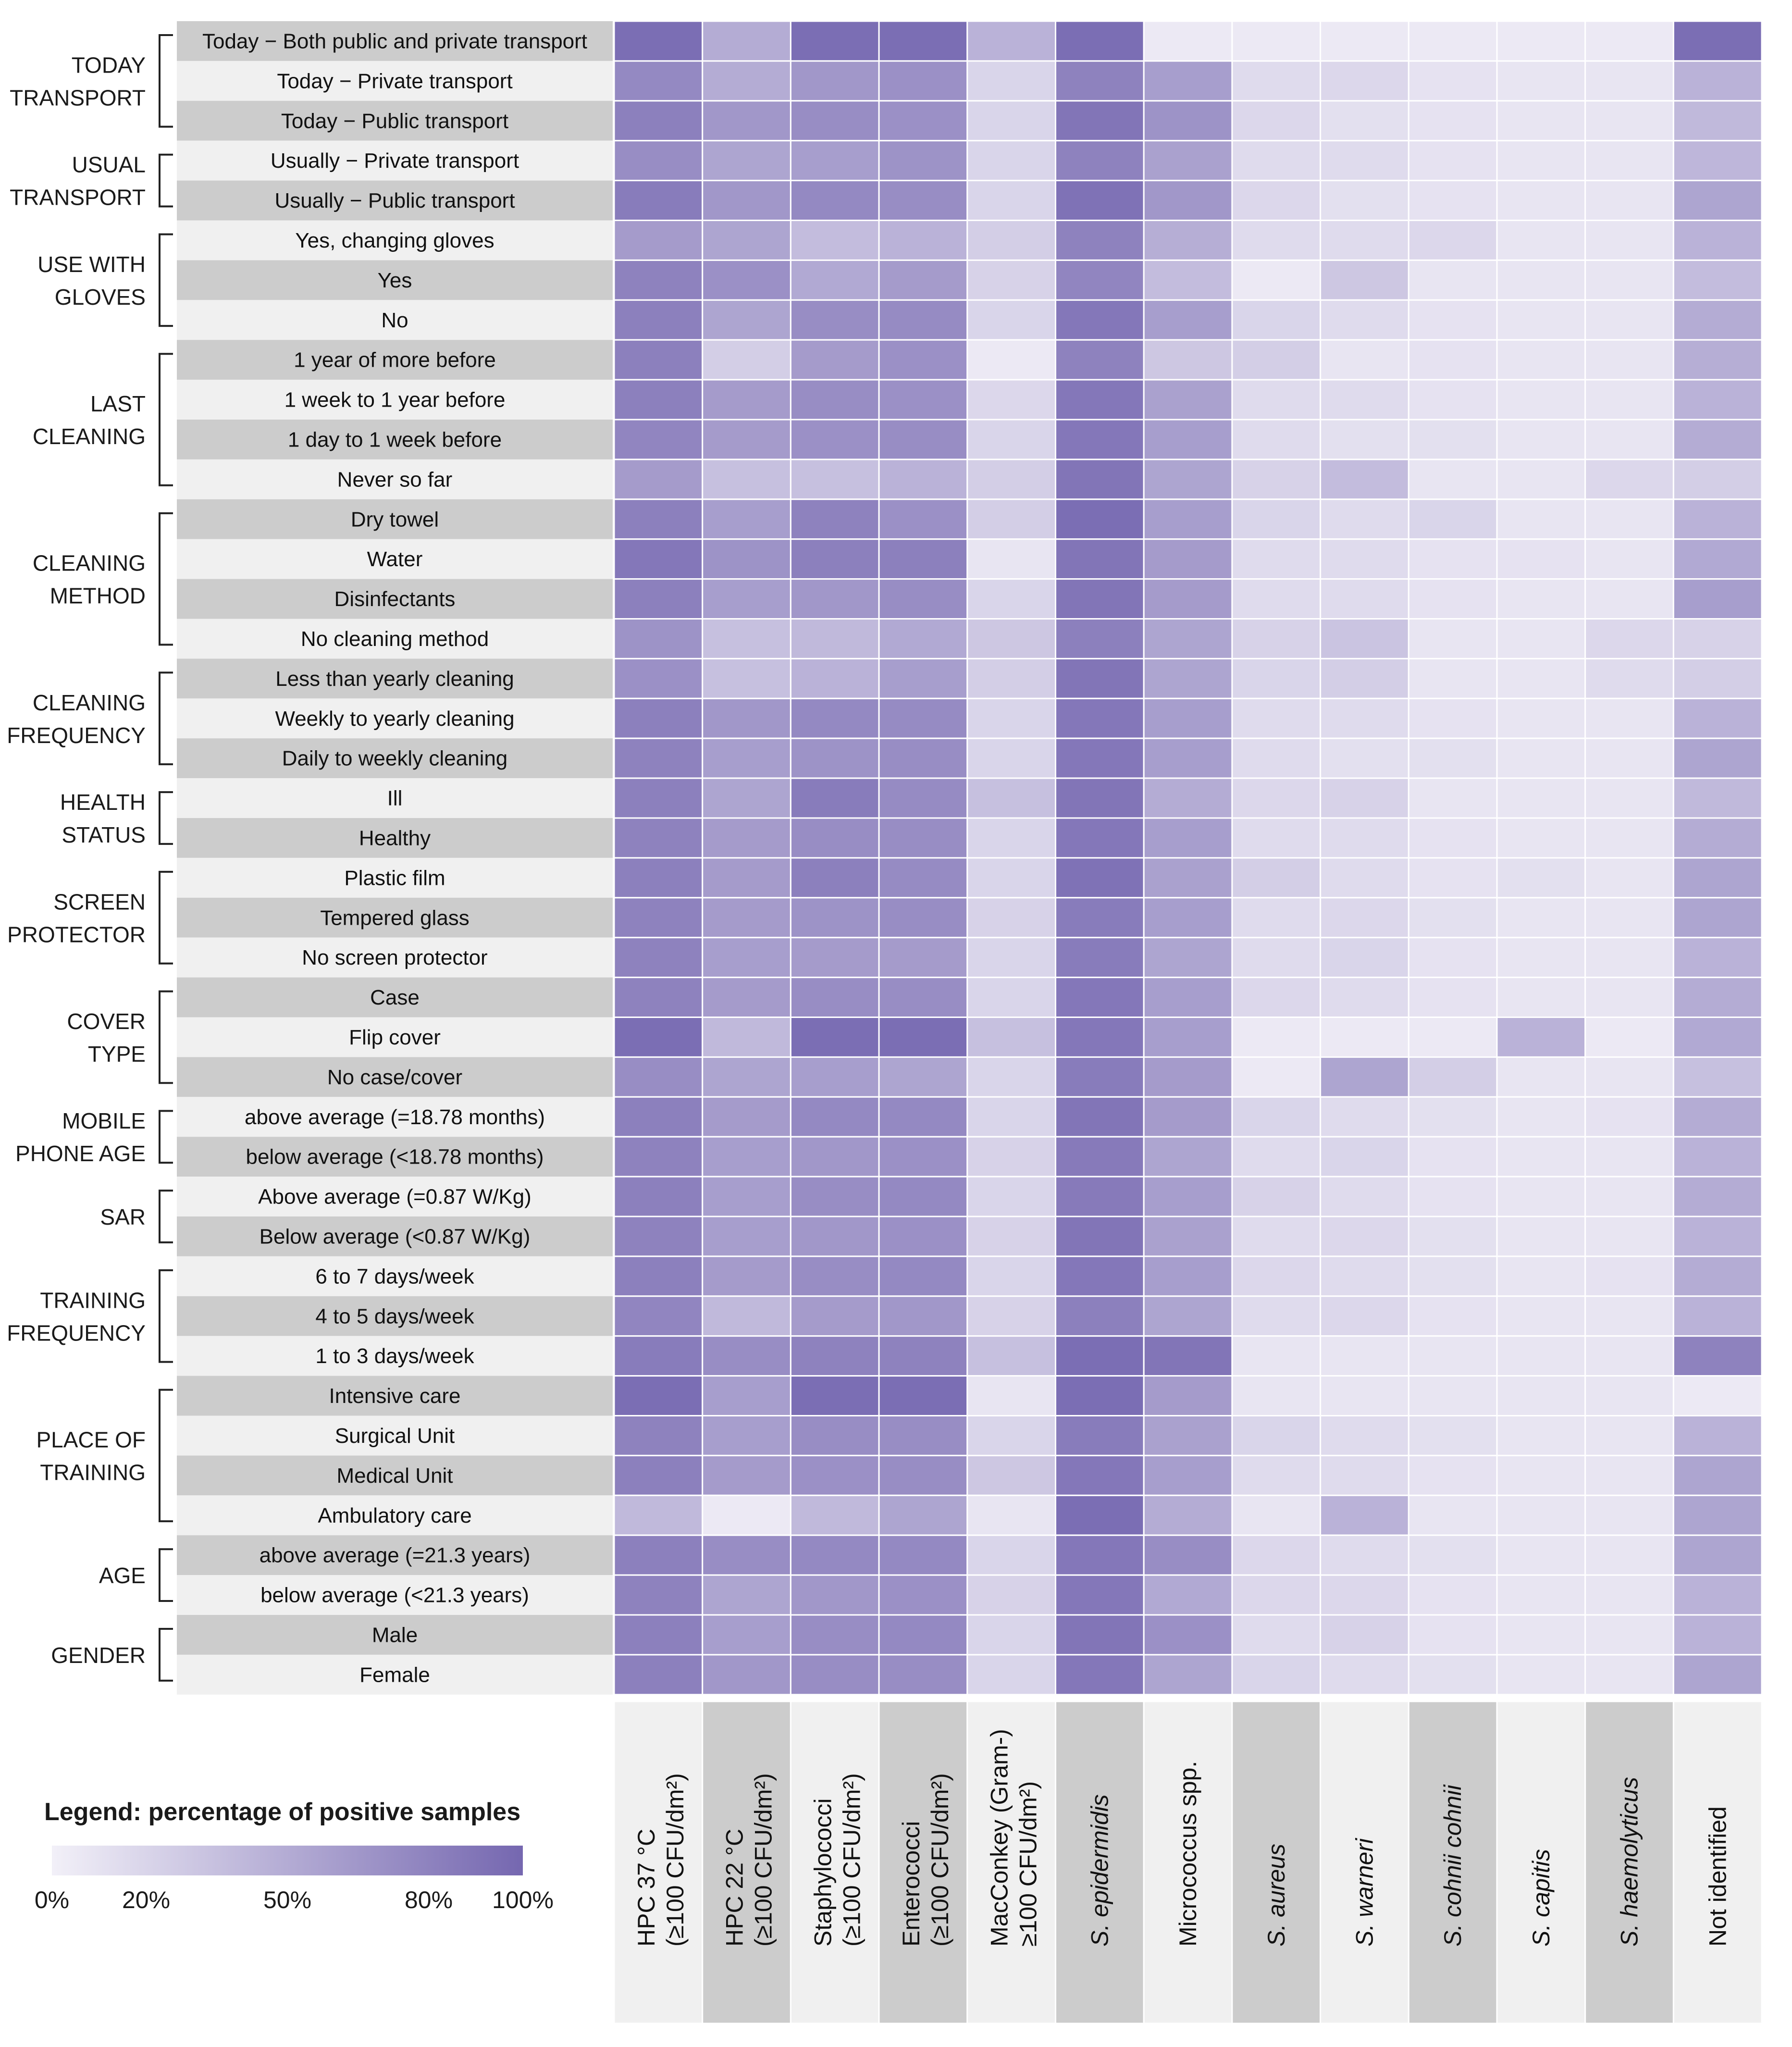 The width and height of the screenshot is (1792, 2047). Describe the element at coordinates (80, 1153) in the screenshot. I see `group-label: PHONE AGE` at that location.